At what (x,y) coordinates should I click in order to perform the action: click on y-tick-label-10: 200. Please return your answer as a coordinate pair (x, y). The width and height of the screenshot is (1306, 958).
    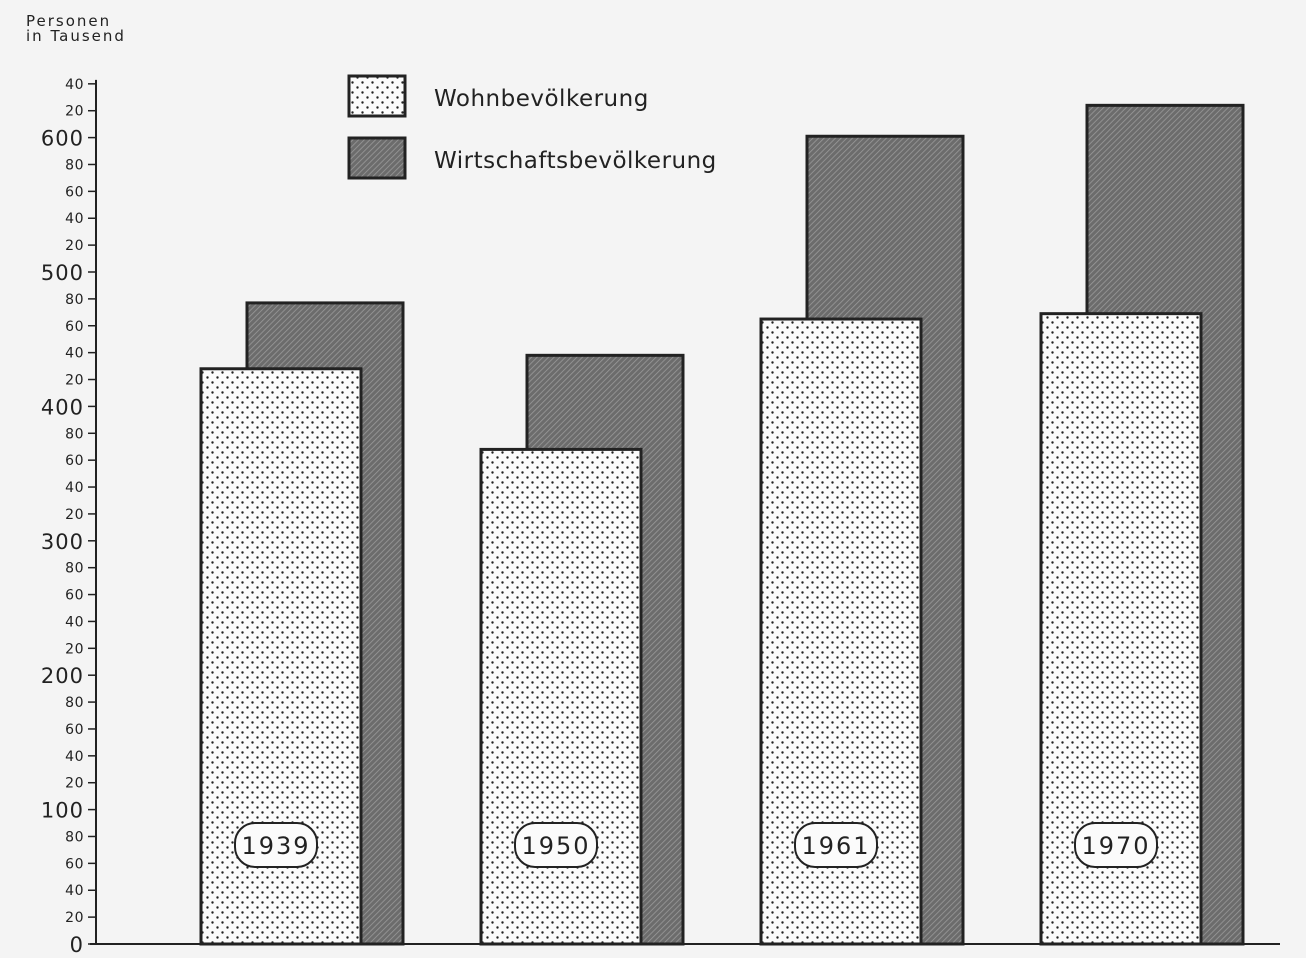
    Looking at the image, I should click on (62, 676).